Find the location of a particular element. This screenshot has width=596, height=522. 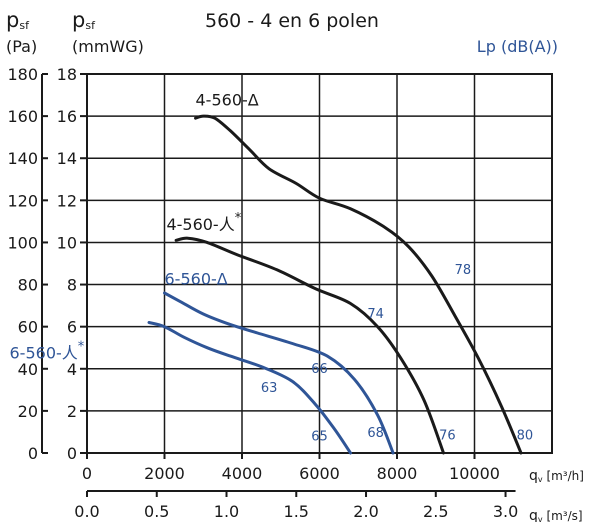

dba-label: 65 is located at coordinates (319, 436).